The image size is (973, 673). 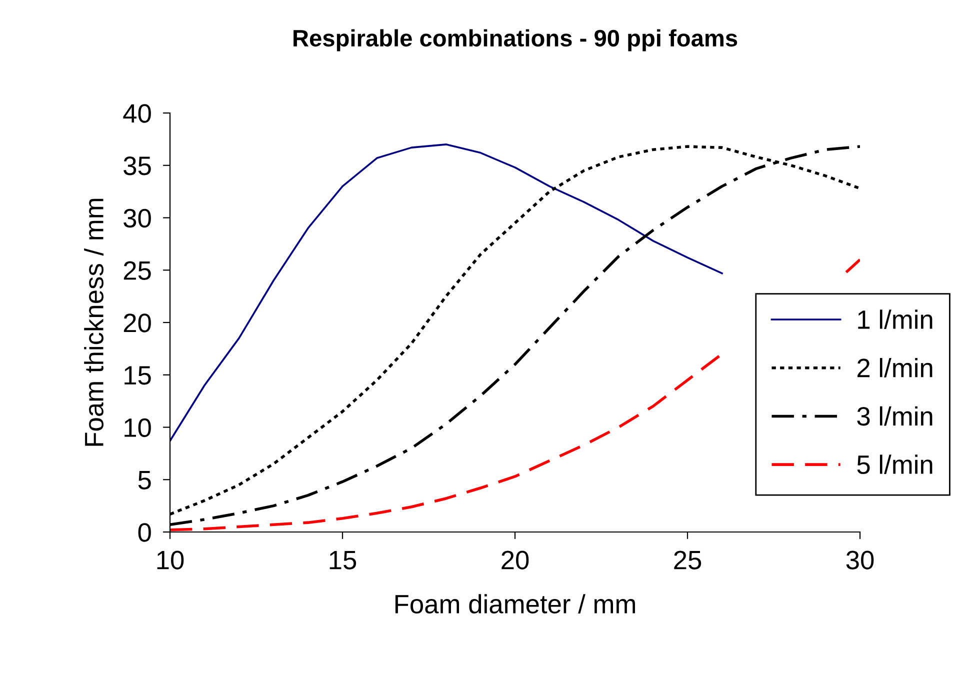 What do you see at coordinates (137, 113) in the screenshot?
I see `y-tick-label: 40` at bounding box center [137, 113].